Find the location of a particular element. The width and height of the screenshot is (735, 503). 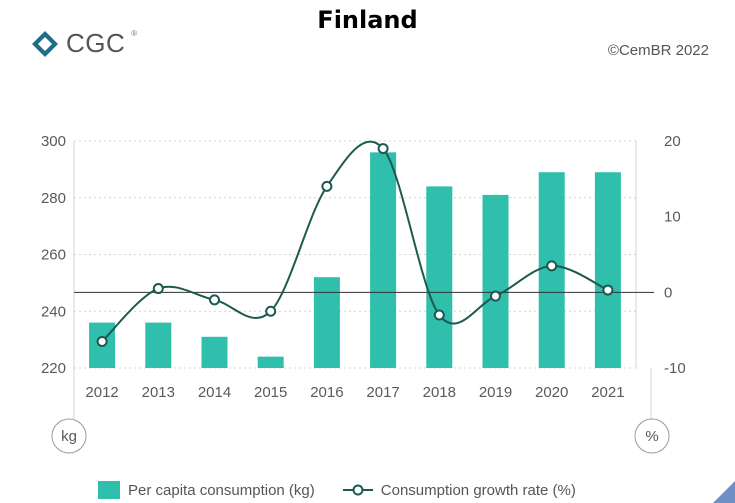

left-unit-badge is located at coordinates (69, 436).